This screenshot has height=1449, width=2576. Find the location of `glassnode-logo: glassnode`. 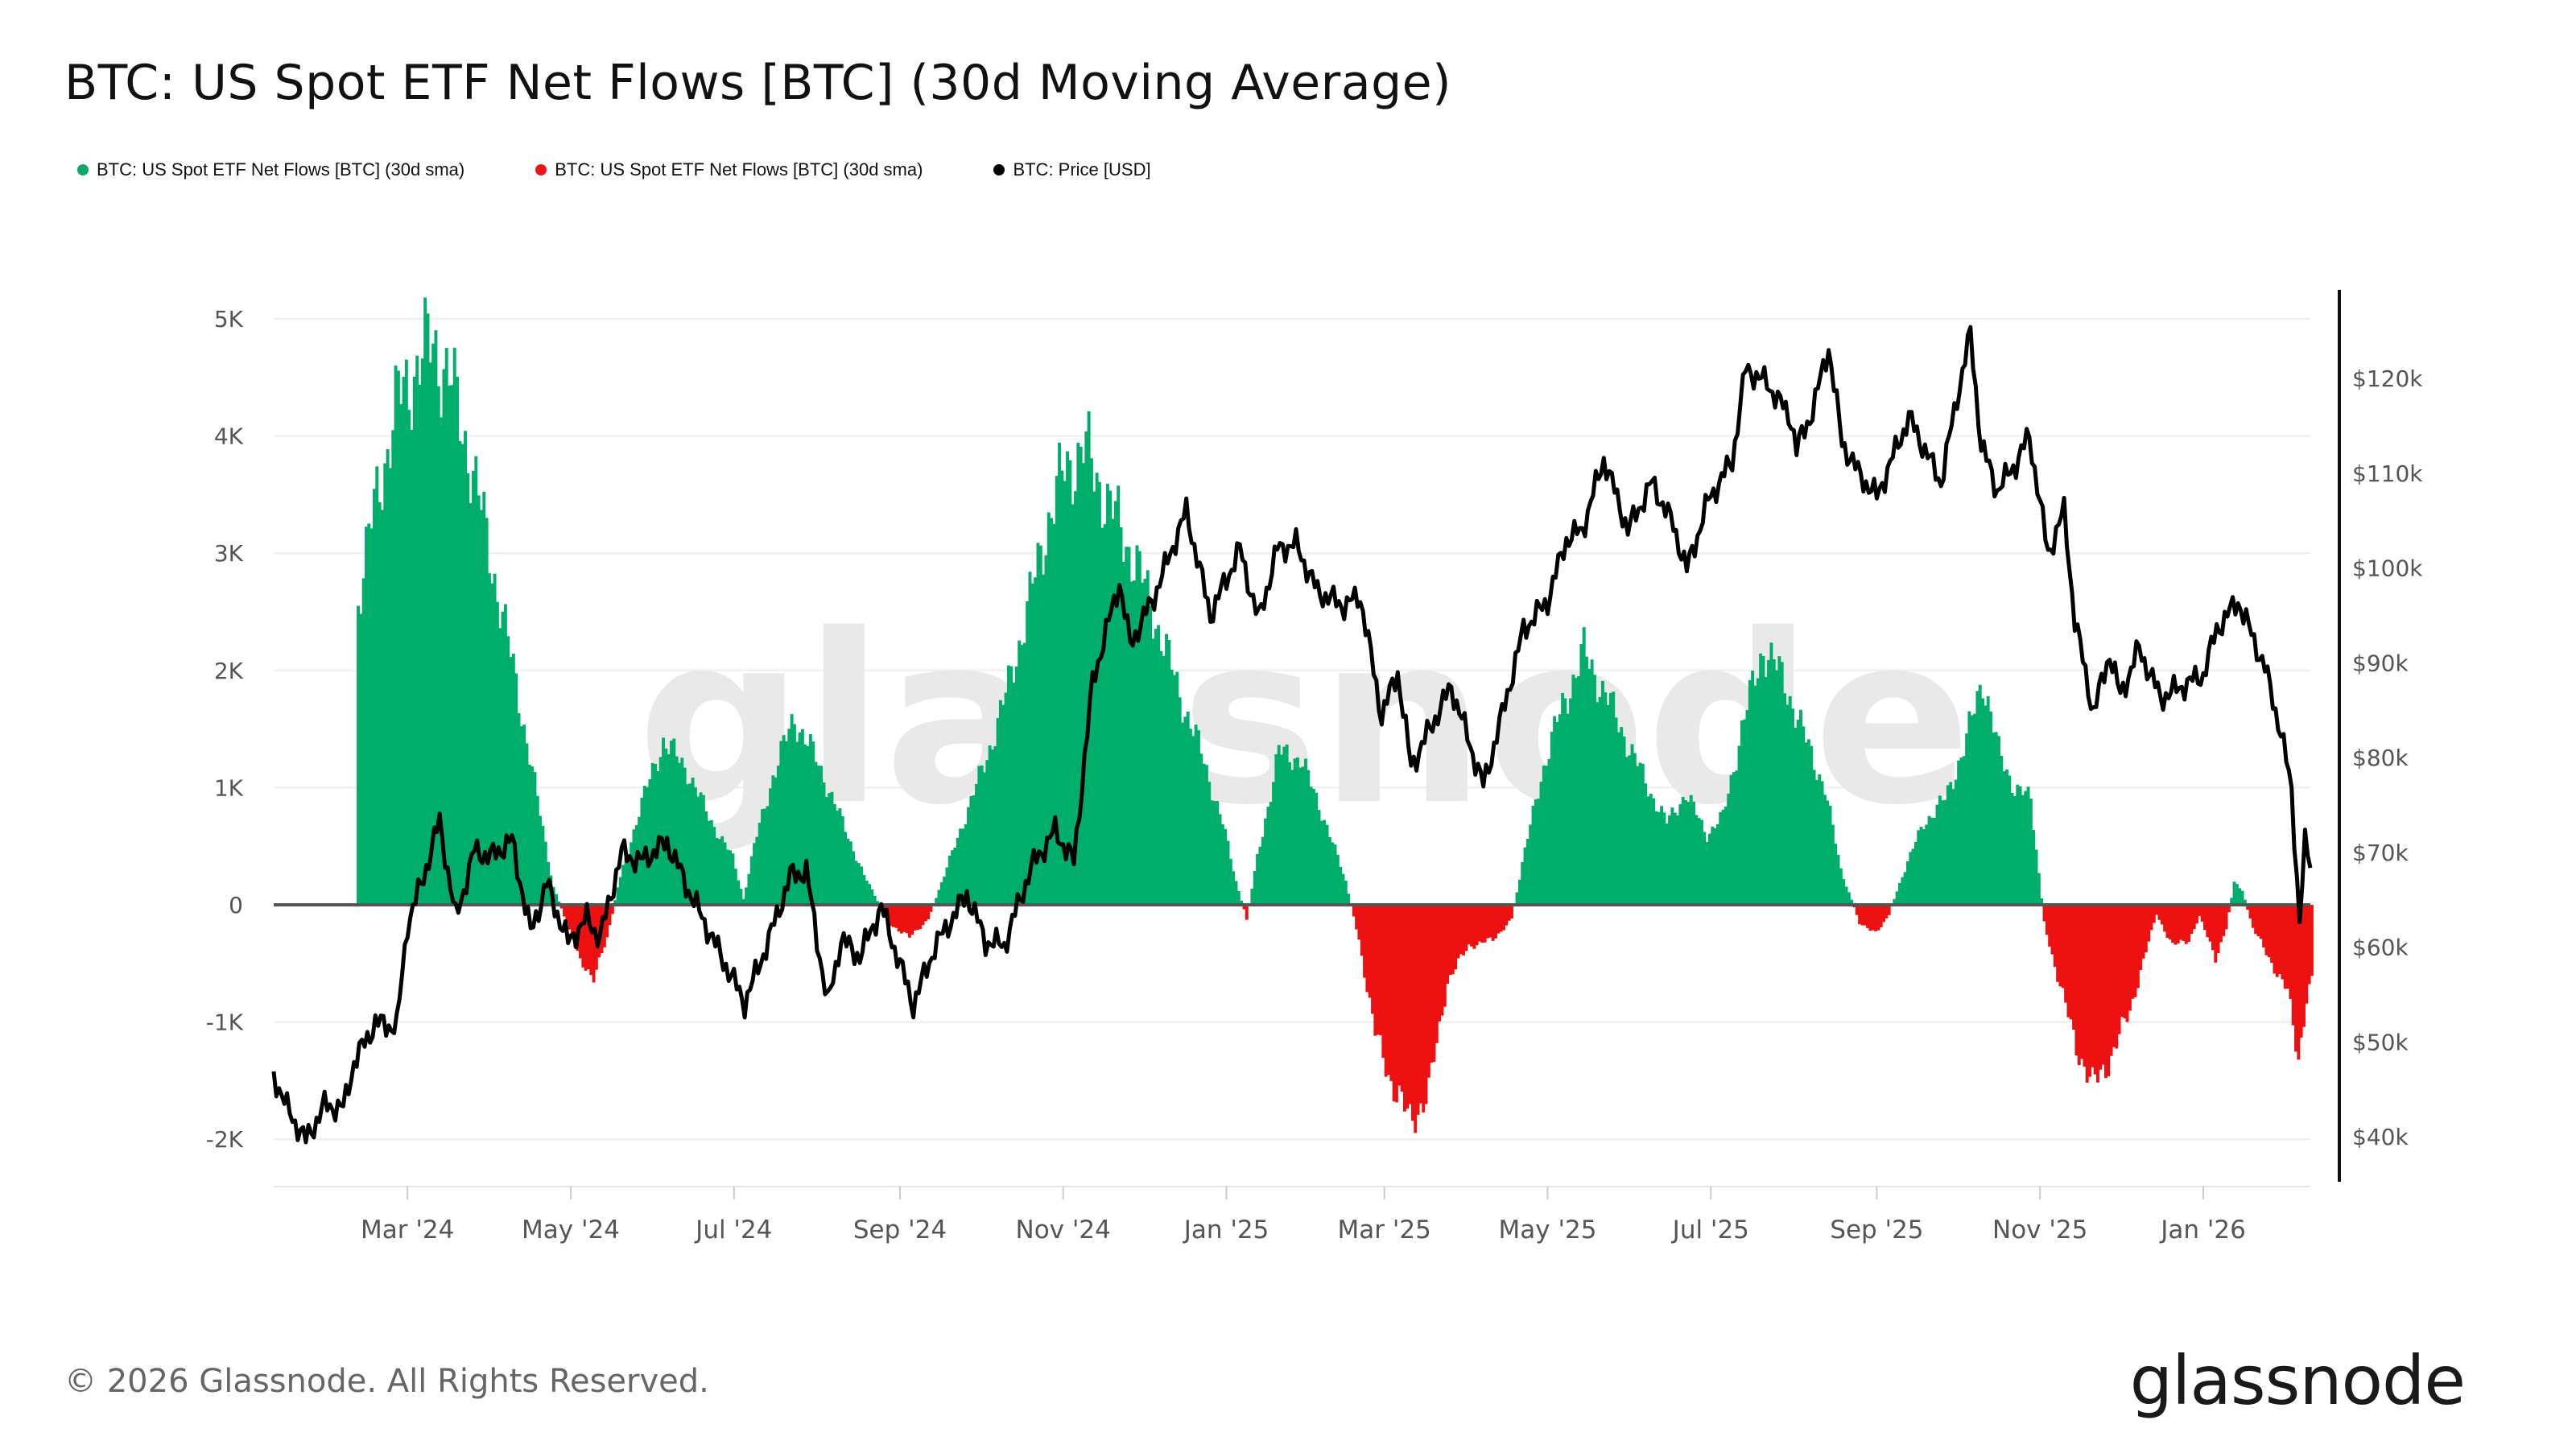

glassnode-logo: glassnode is located at coordinates (2297, 1380).